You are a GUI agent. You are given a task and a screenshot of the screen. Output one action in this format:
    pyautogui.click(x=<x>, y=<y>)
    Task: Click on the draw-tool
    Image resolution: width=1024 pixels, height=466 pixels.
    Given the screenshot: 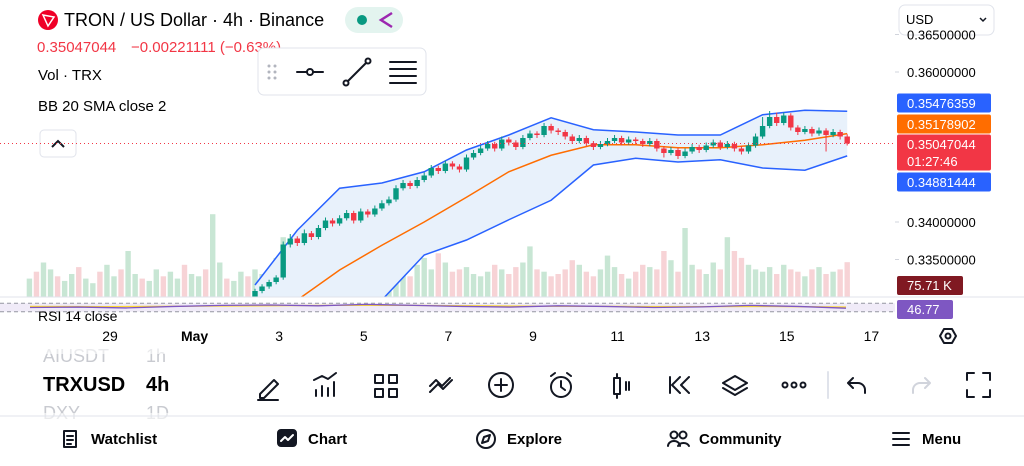 What is the action you would take?
    pyautogui.click(x=268, y=390)
    